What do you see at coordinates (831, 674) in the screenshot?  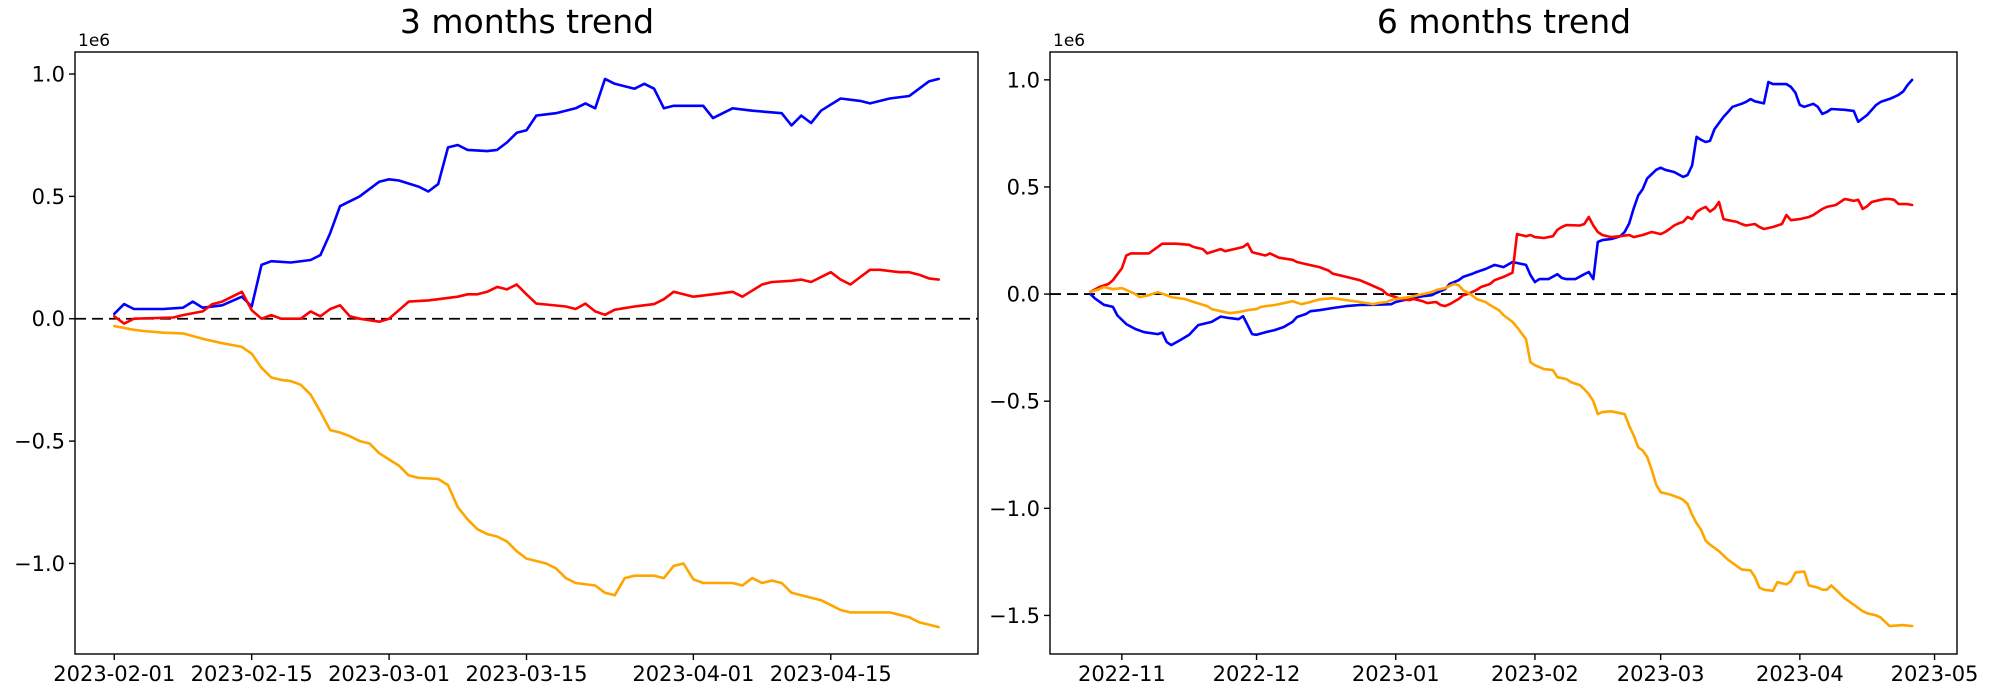 I see `x-tick-label: 2023-04-15` at bounding box center [831, 674].